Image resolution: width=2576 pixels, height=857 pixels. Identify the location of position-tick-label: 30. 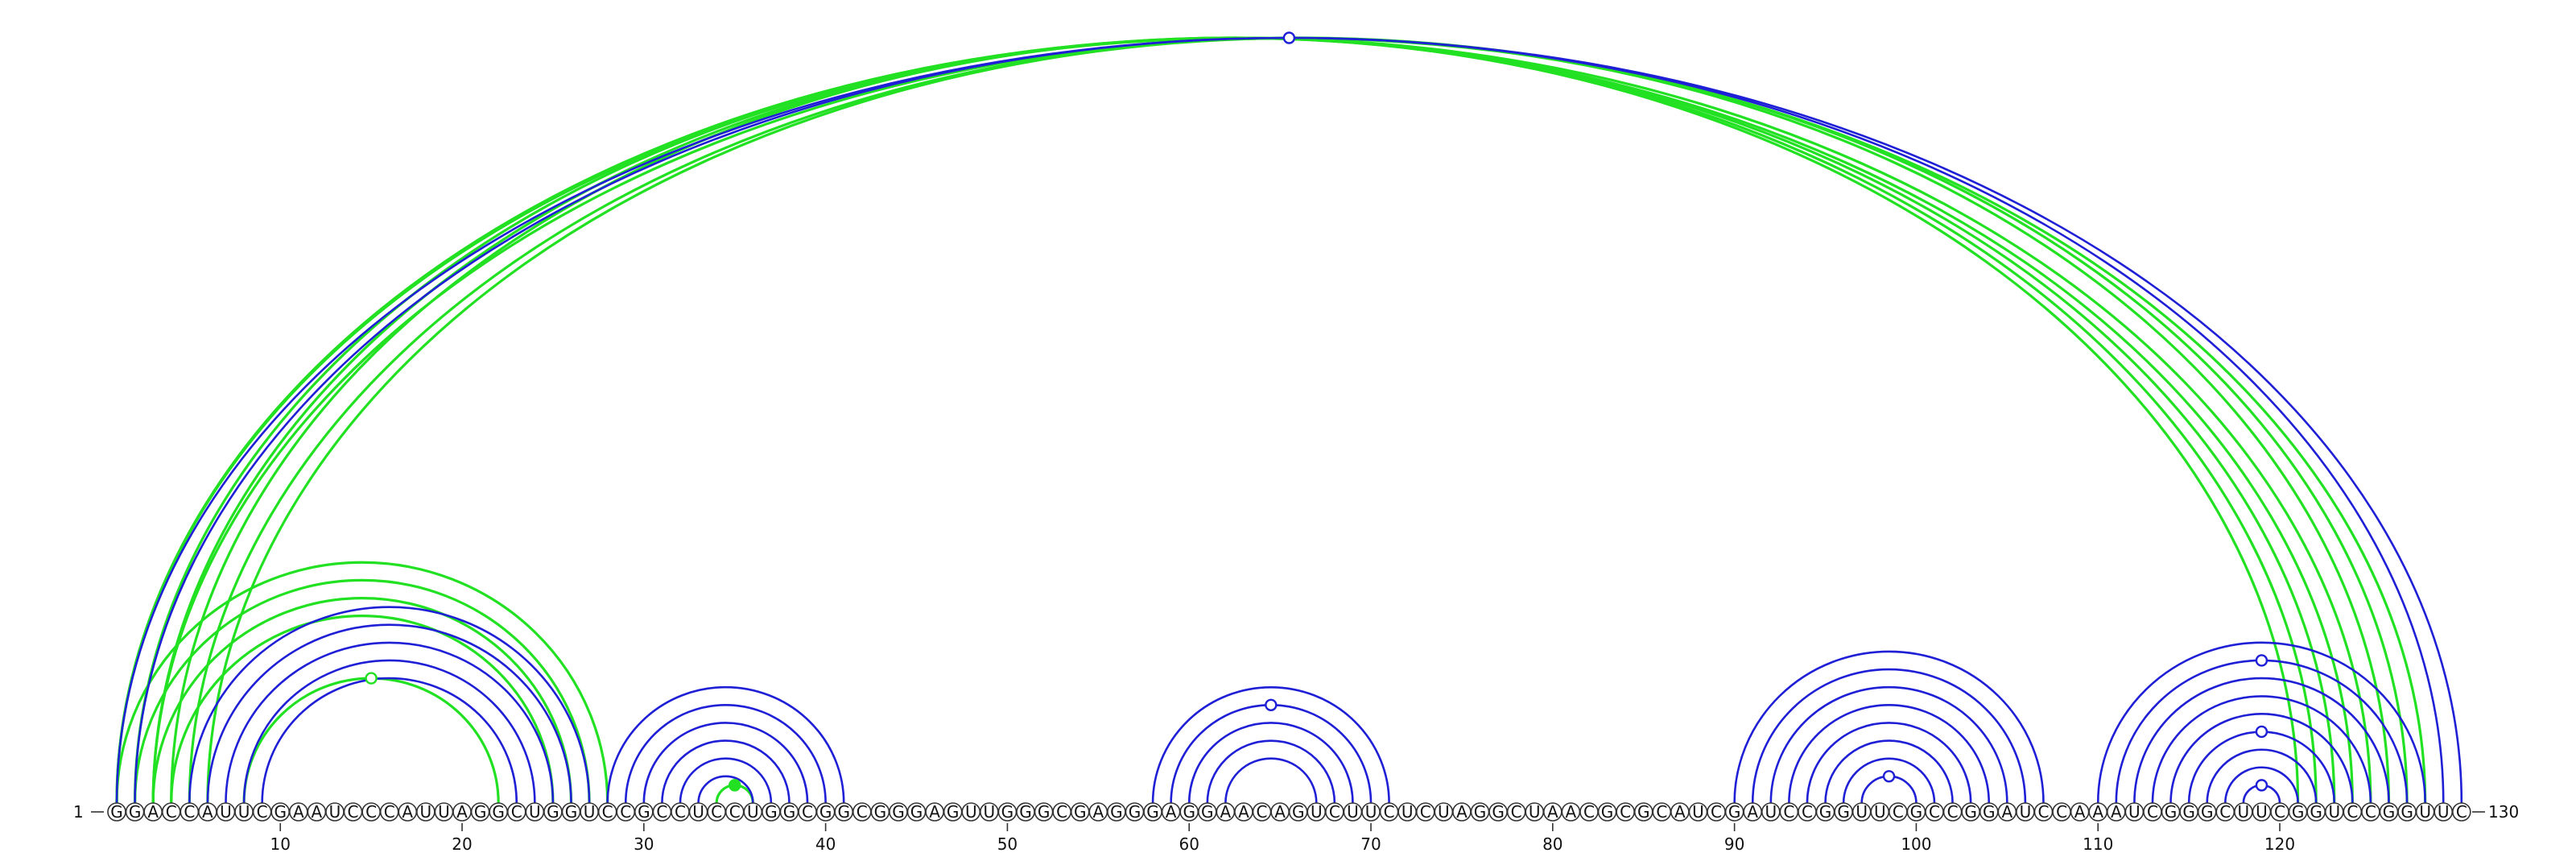
(644, 844).